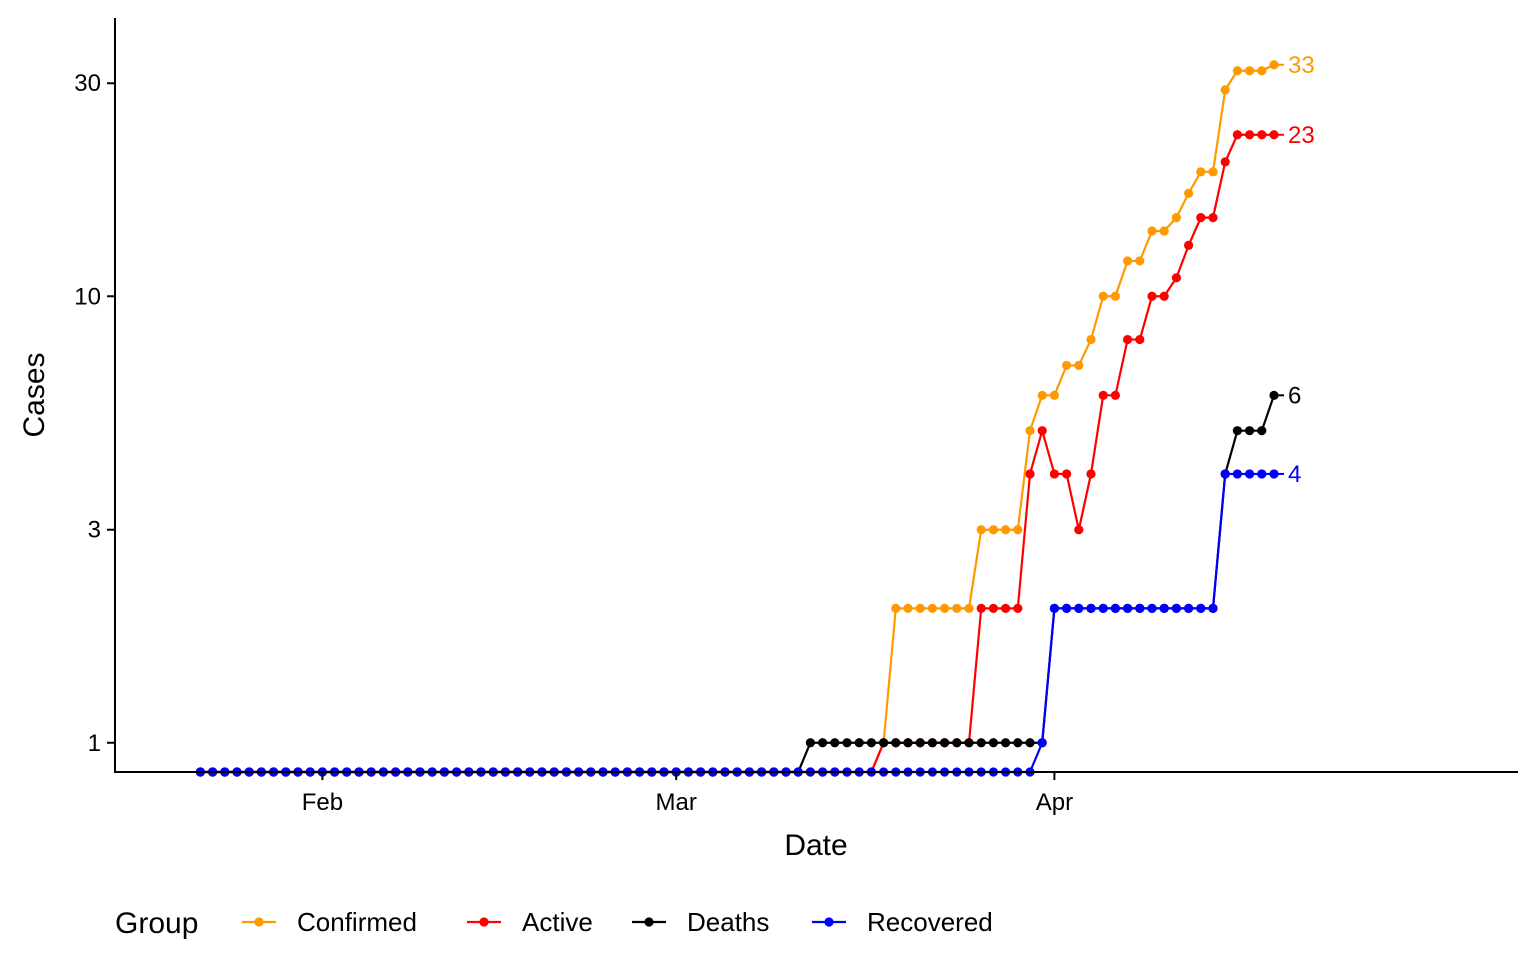  I want to click on legend-label: Deaths, so click(728, 922).